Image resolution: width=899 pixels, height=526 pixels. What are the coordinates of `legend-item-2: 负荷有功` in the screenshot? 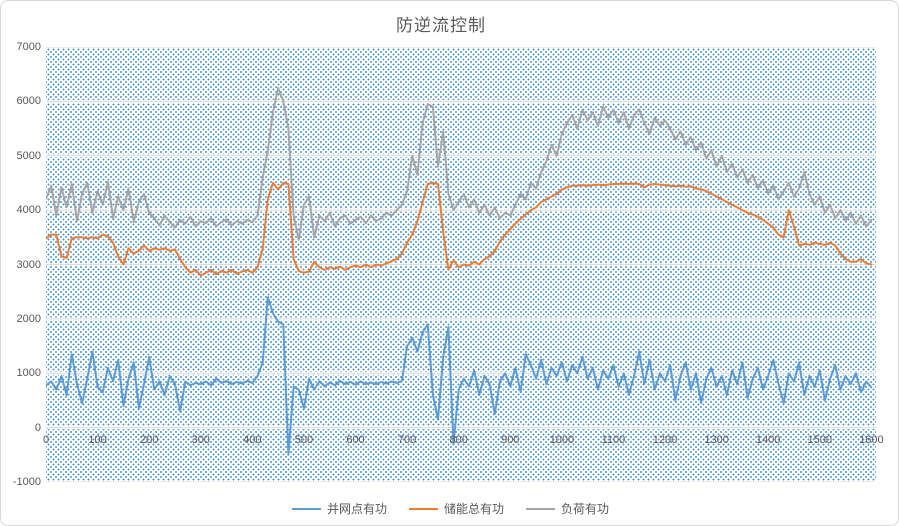 It's located at (567, 508).